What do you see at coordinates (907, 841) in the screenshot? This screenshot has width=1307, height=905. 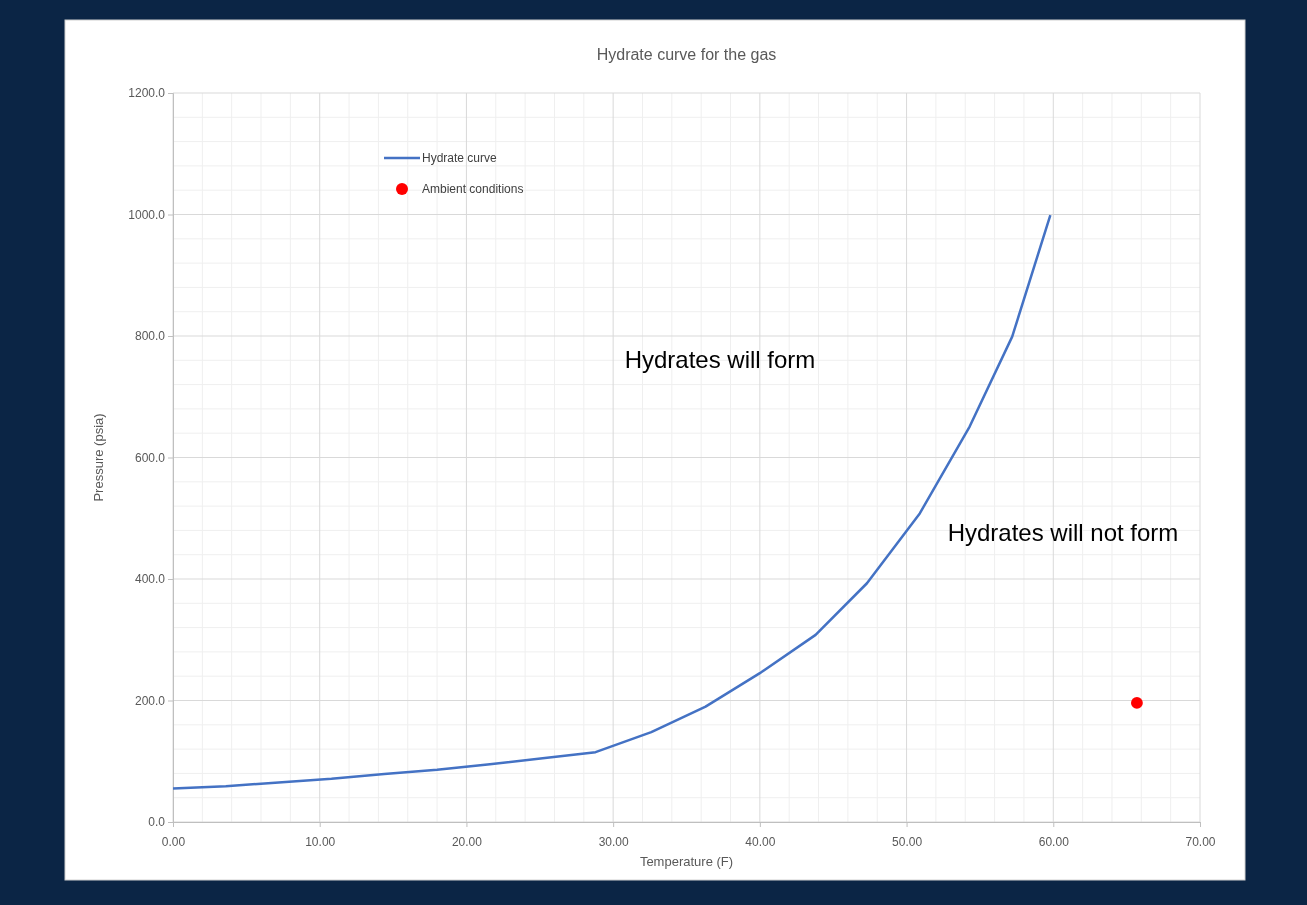 I see `x-tick-label: 50.00` at bounding box center [907, 841].